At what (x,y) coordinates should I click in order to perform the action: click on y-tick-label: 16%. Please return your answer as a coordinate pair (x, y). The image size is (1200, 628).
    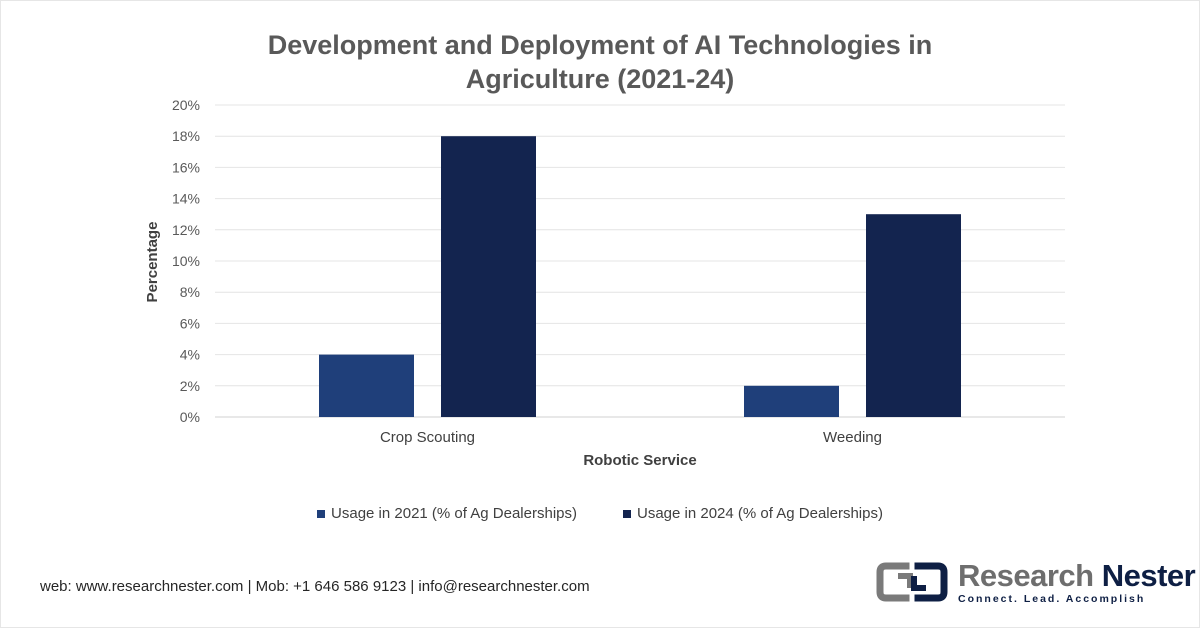
    Looking at the image, I should click on (186, 167).